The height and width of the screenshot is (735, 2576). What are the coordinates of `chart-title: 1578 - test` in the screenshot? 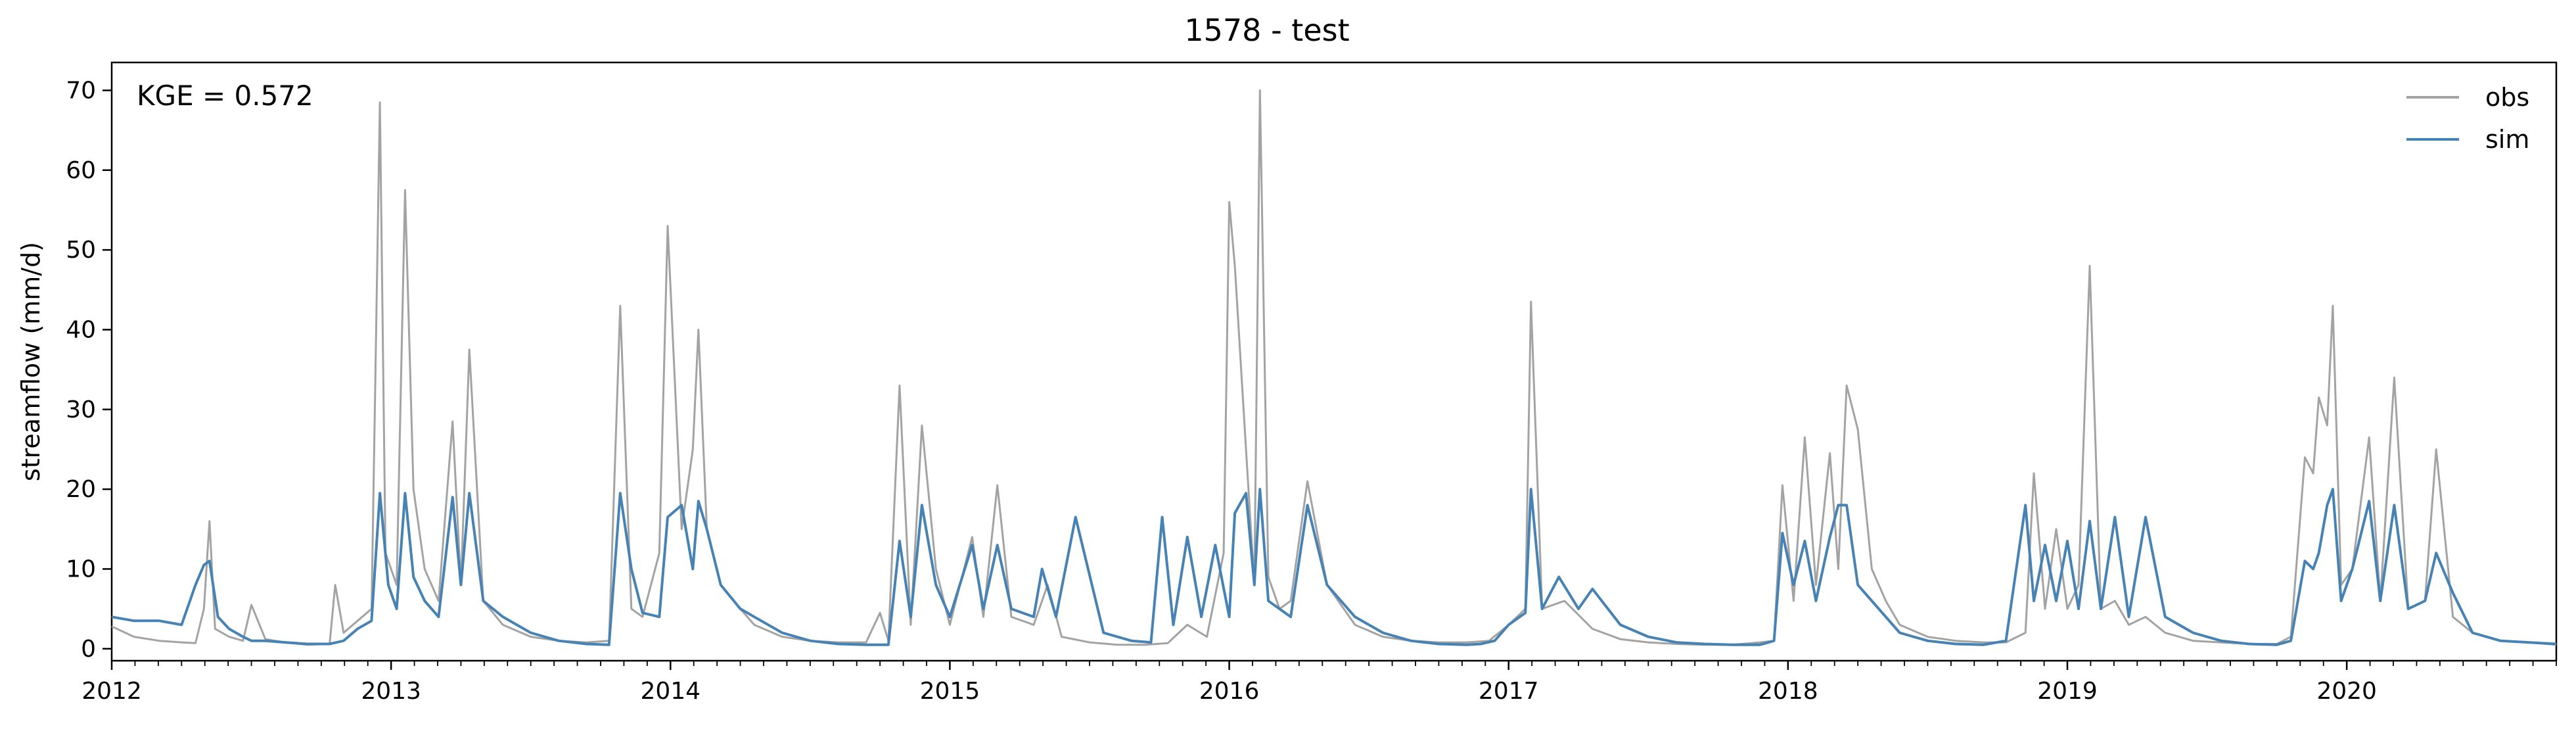 It's located at (1266, 30).